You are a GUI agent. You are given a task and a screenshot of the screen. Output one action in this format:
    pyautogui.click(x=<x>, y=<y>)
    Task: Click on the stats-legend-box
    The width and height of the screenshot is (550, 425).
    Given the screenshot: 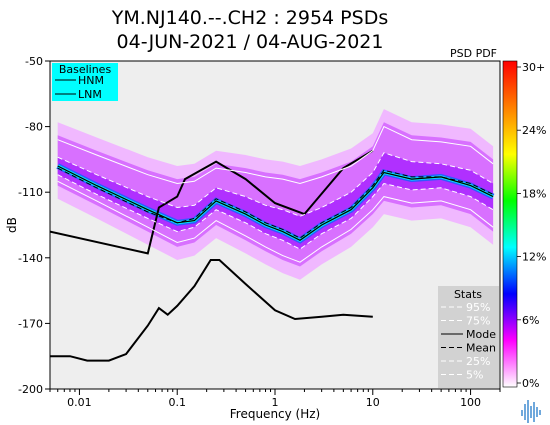 What is the action you would take?
    pyautogui.click(x=468, y=337)
    